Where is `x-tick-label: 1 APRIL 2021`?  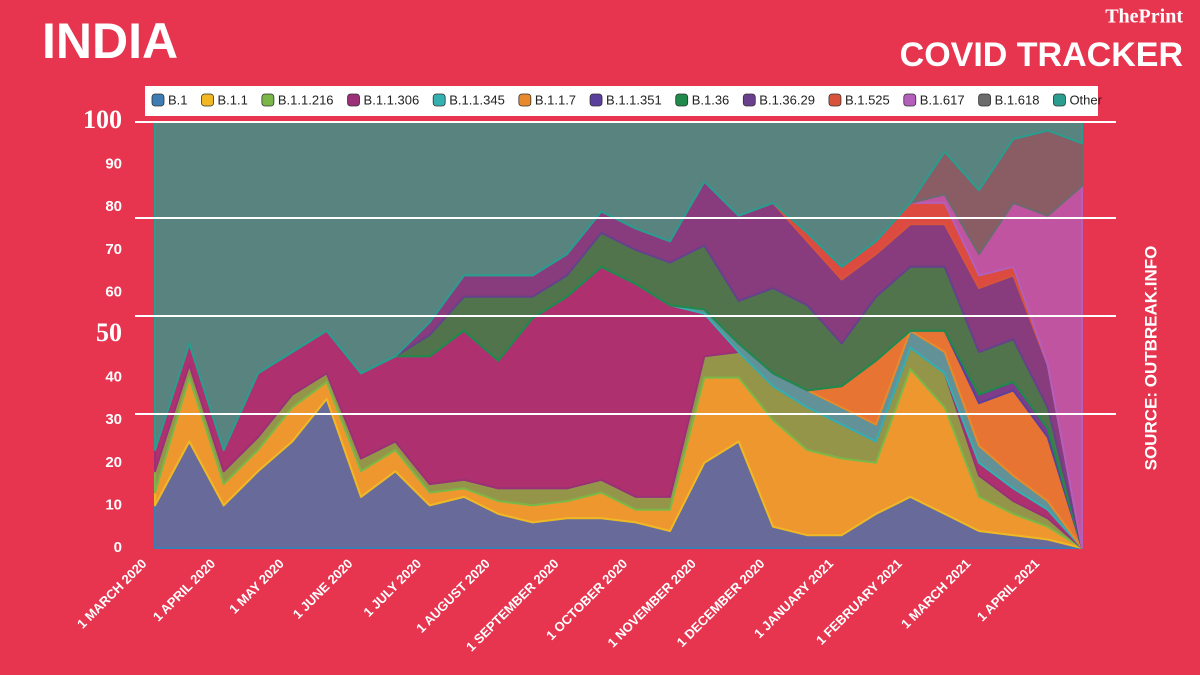 x-tick-label: 1 APRIL 2021 is located at coordinates (1008, 590).